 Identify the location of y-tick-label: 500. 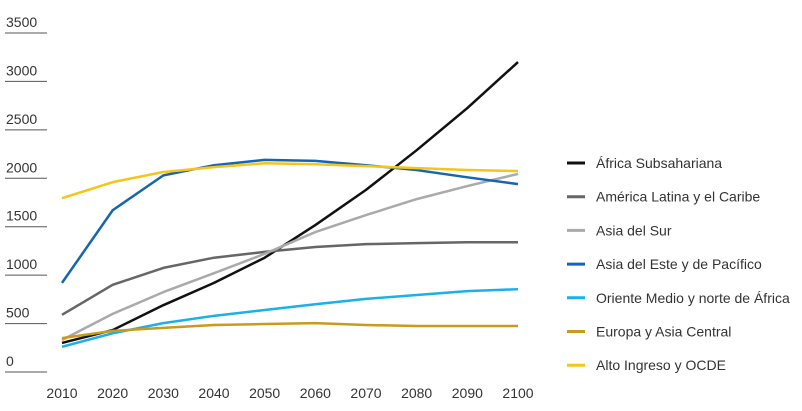
(18, 313).